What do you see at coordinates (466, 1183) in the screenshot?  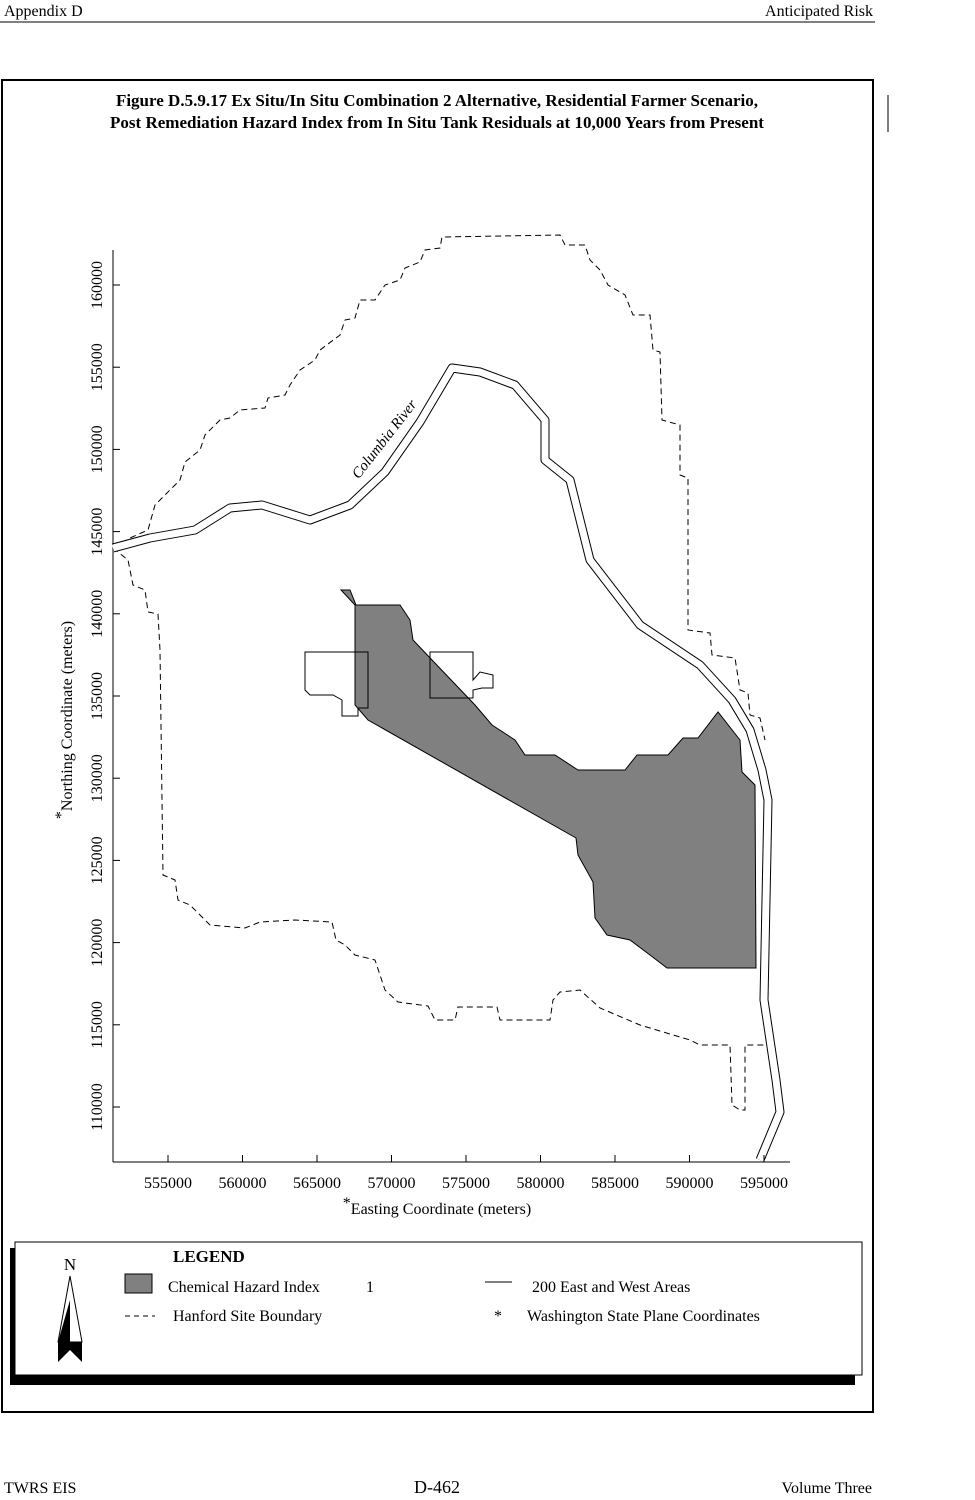 I see `x-tick-label: 575000` at bounding box center [466, 1183].